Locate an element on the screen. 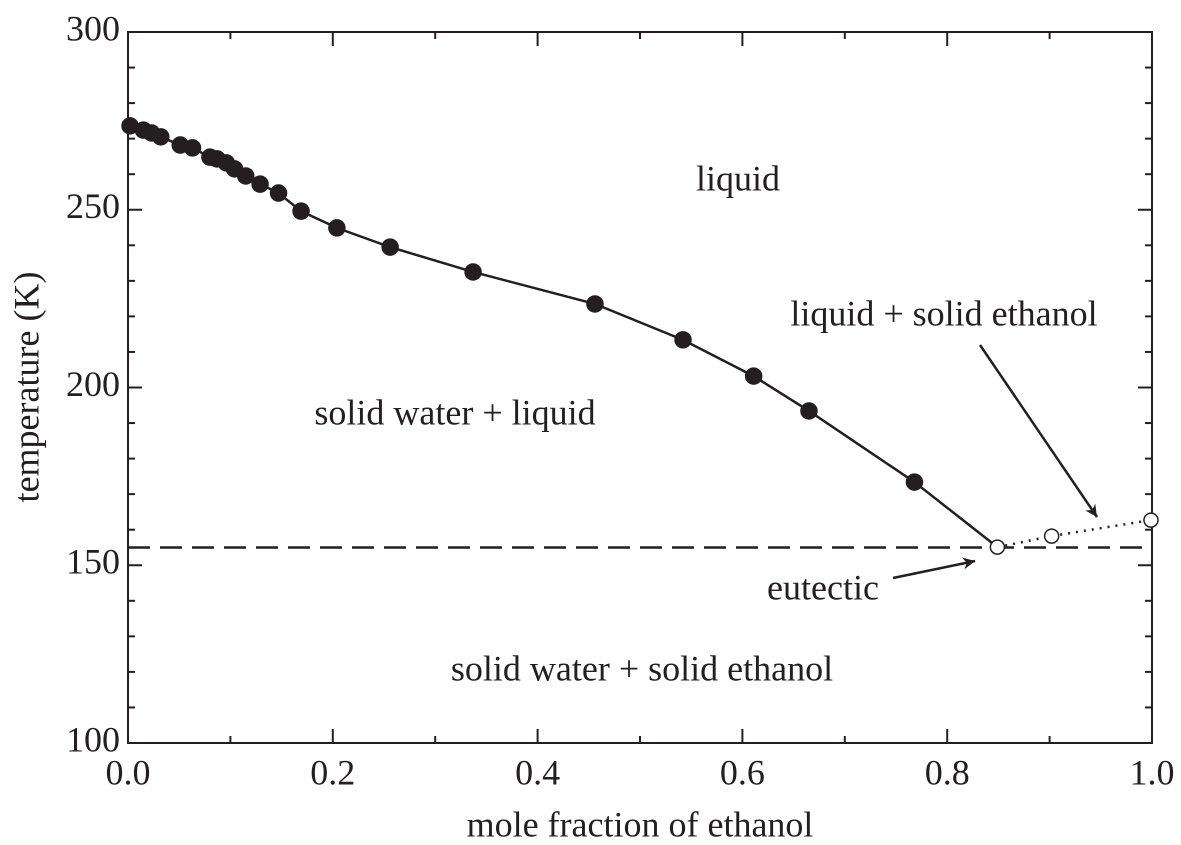  y-tick-label: 250 is located at coordinates (93, 206).